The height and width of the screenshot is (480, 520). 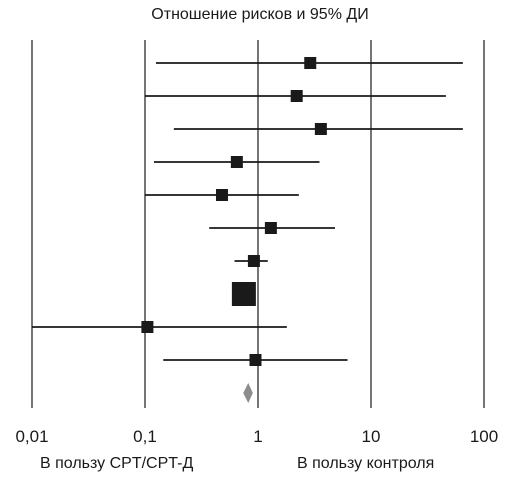 I want to click on pooled-estimate-diamond, so click(x=248, y=393).